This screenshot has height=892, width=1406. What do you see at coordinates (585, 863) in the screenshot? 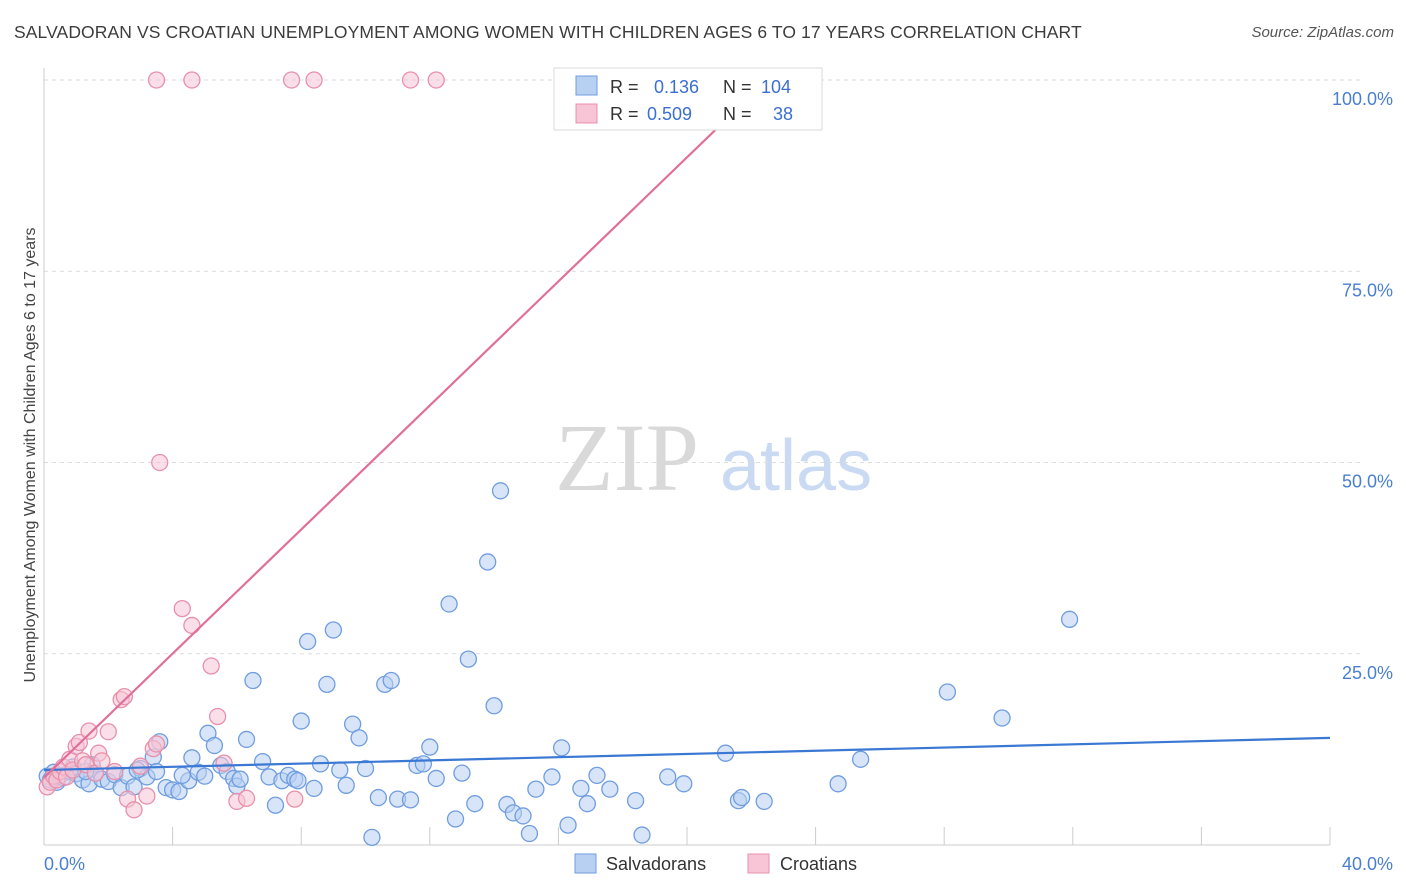
I see `bottom-legend-swatch-salvadorans` at bounding box center [585, 863].